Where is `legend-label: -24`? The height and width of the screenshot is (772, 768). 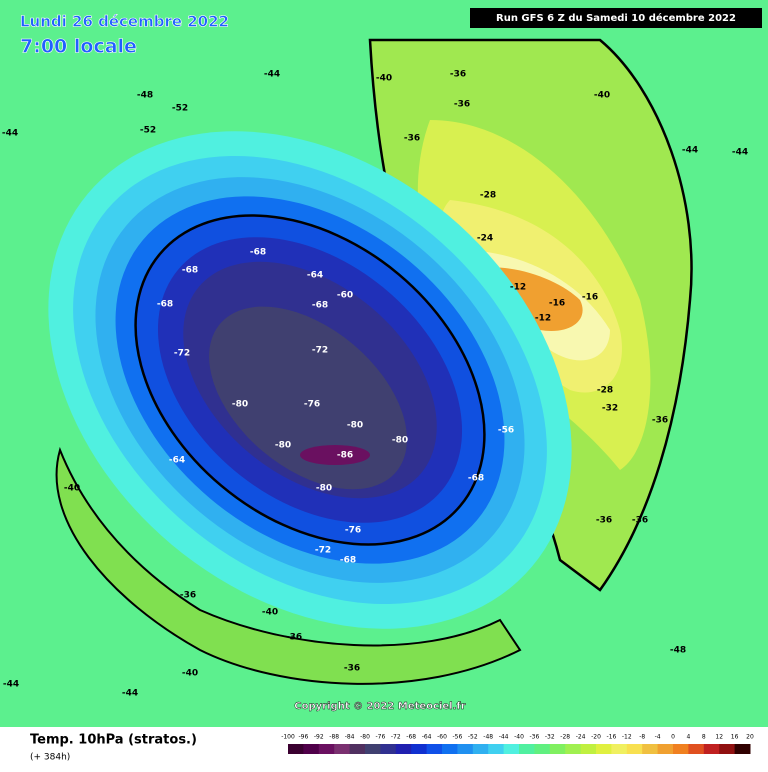
legend-label: -24 is located at coordinates (581, 737).